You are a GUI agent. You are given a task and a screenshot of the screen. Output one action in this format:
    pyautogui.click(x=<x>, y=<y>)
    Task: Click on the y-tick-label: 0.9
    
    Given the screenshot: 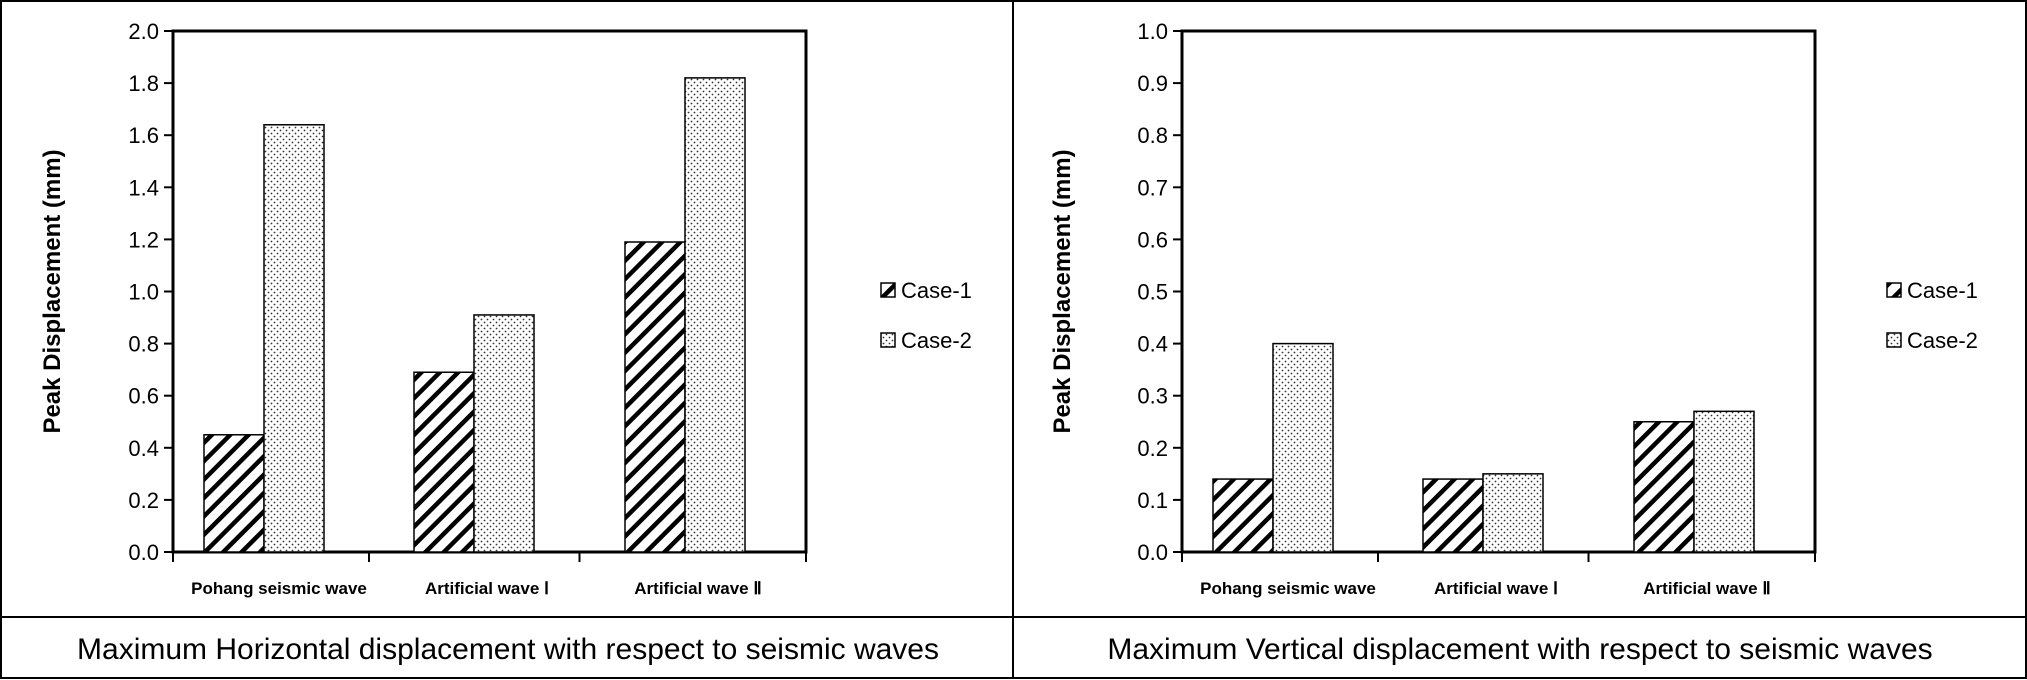 What is the action you would take?
    pyautogui.click(x=1152, y=83)
    